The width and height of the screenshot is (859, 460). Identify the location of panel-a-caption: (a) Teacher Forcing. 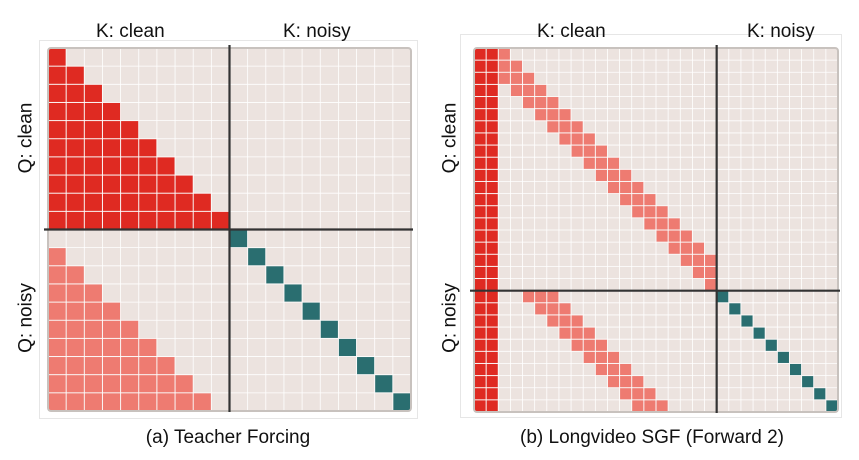
(228, 437).